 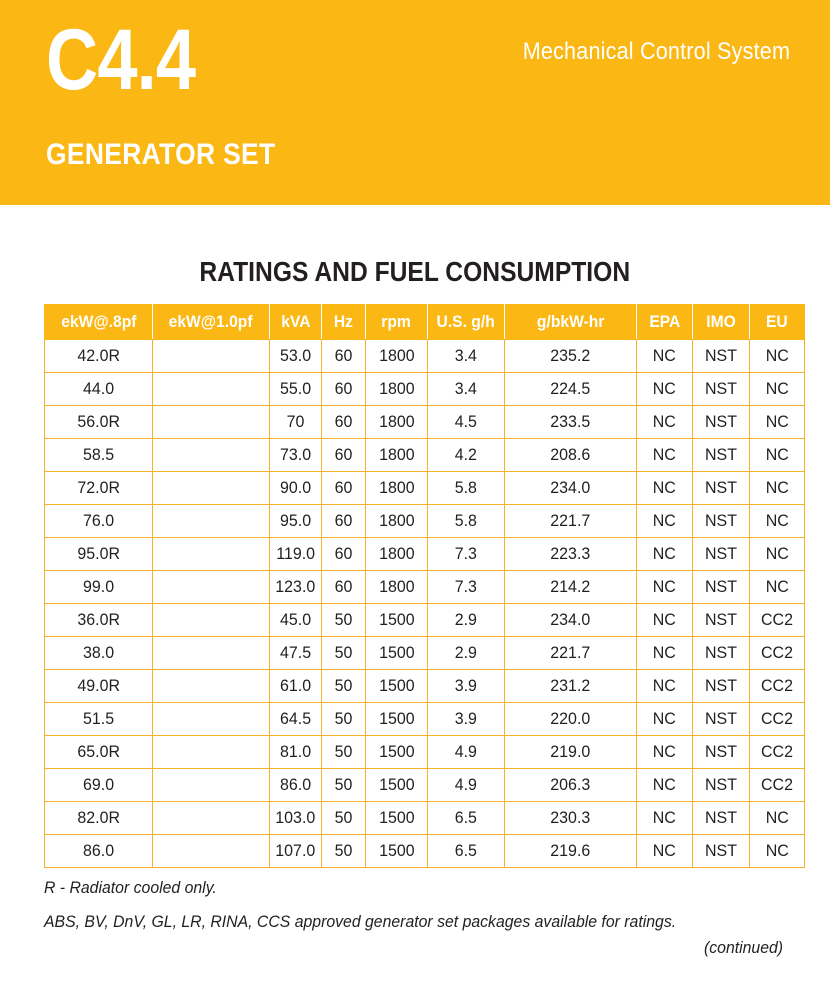 I want to click on cell-g-bkw-hr: 230.3, so click(x=570, y=818).